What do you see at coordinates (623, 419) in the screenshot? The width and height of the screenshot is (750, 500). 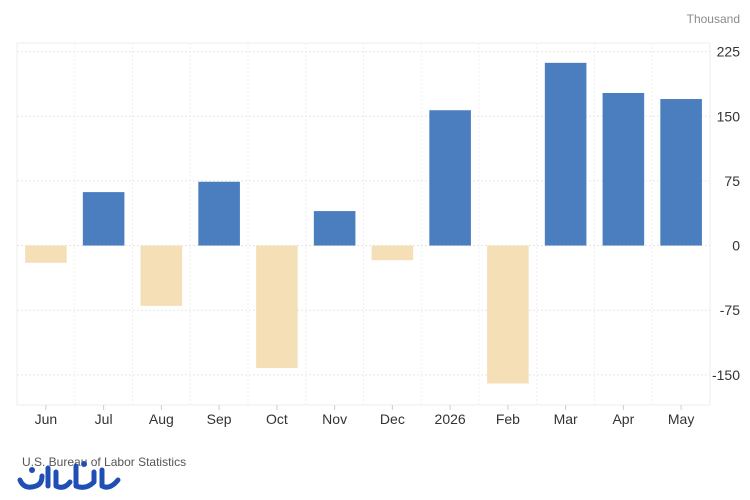 I see `x-tick-label: Apr` at bounding box center [623, 419].